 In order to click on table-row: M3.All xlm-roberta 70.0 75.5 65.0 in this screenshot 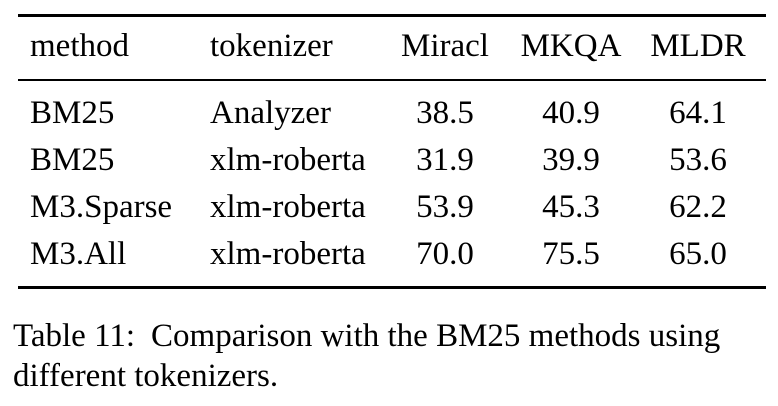, I will do `click(392, 259)`.